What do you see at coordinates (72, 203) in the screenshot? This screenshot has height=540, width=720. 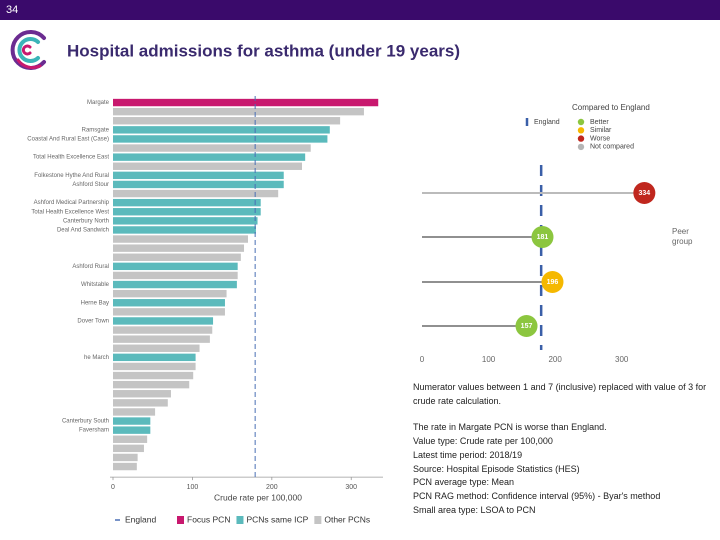 I see `y-tick-label: Ashford Medical Partnership` at bounding box center [72, 203].